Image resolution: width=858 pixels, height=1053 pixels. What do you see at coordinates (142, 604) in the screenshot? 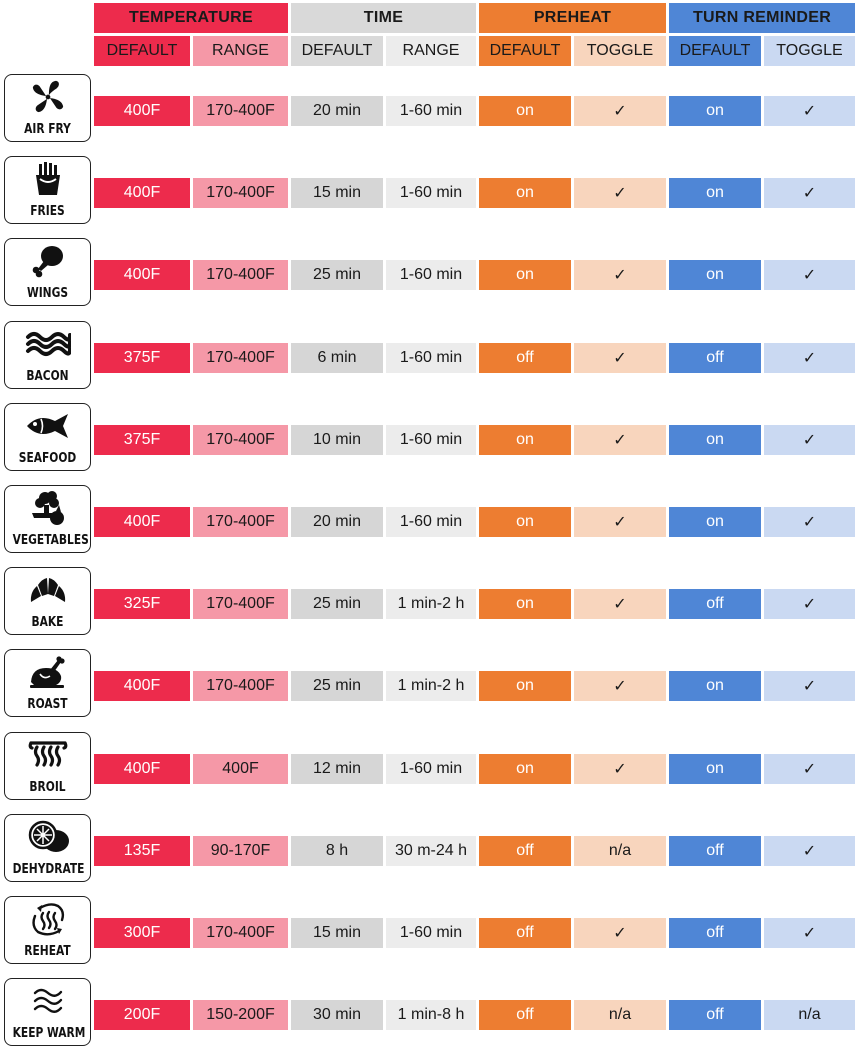
I see `temp-default-cell: 325F` at bounding box center [142, 604].